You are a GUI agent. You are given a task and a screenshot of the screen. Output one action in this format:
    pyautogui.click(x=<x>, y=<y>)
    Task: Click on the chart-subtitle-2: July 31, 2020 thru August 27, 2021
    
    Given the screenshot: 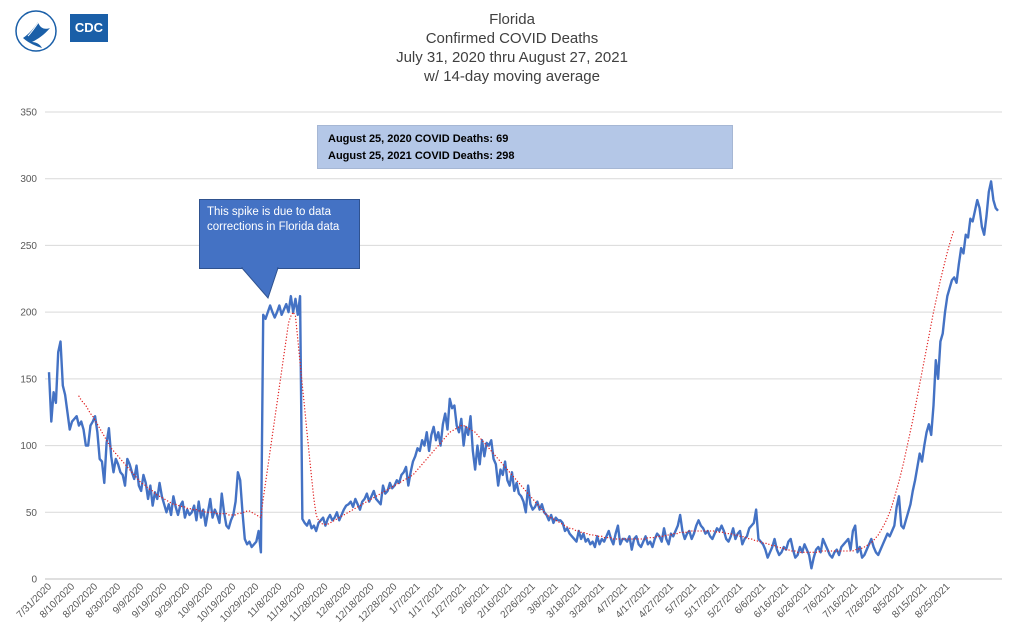 What is the action you would take?
    pyautogui.click(x=512, y=57)
    